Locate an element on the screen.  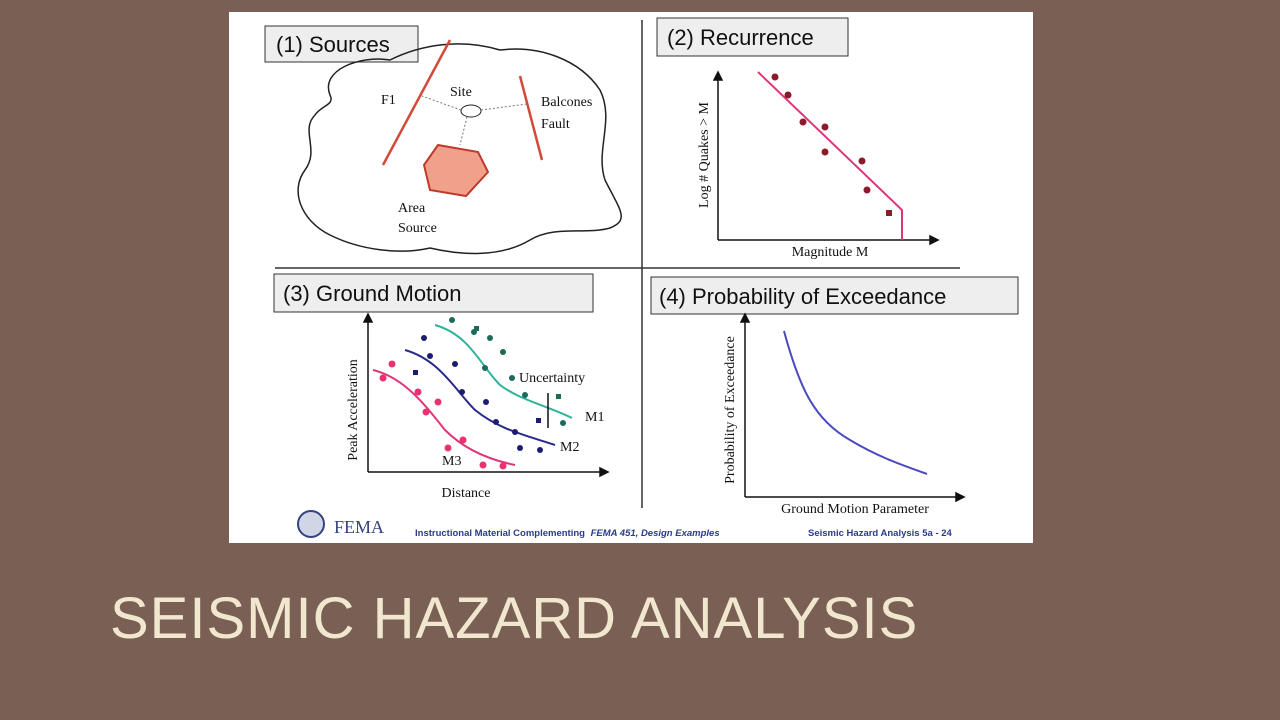
observations is located at coordinates (831, 144).